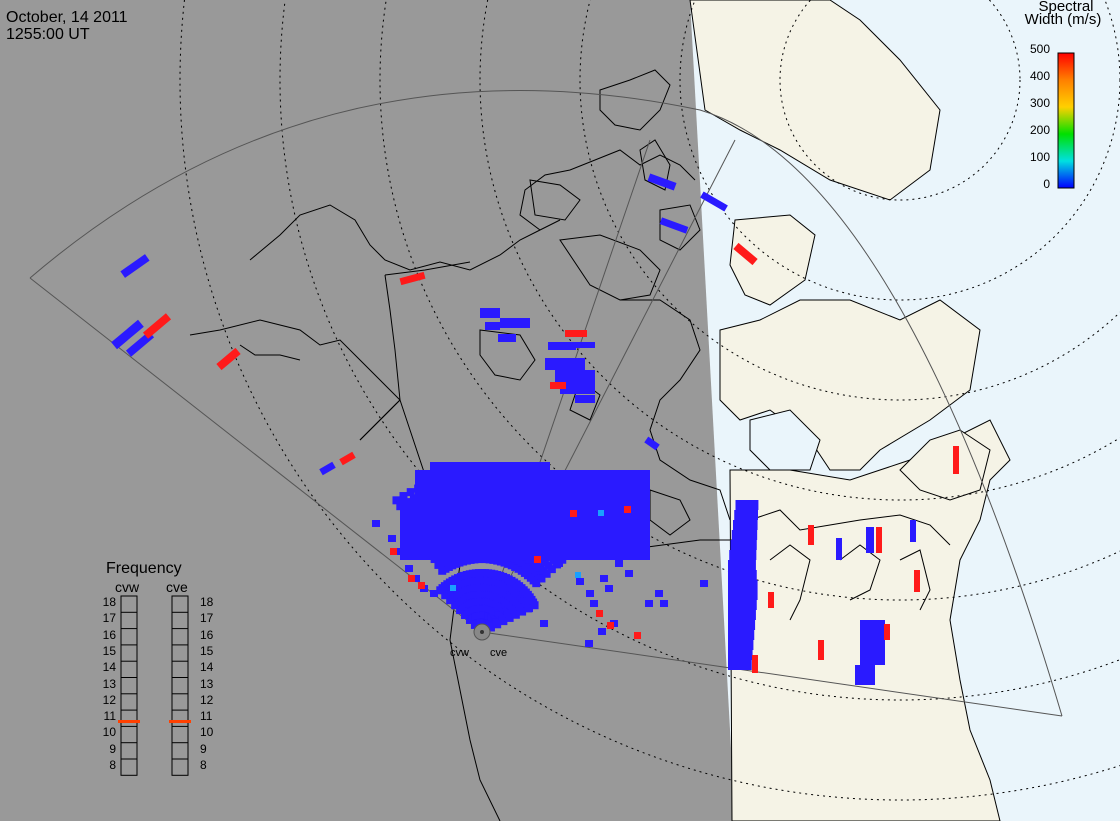 The image size is (1120, 821). Describe the element at coordinates (48, 34) in the screenshot. I see `time-label: 1255:00 UT` at that location.